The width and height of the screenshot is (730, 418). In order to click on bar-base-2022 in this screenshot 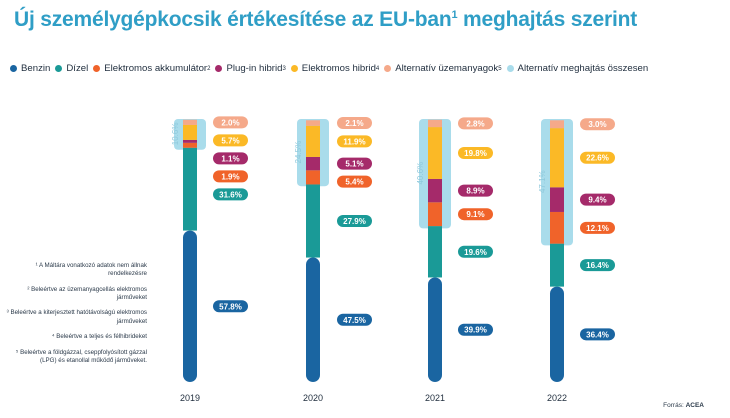, I will do `click(557, 372)`.